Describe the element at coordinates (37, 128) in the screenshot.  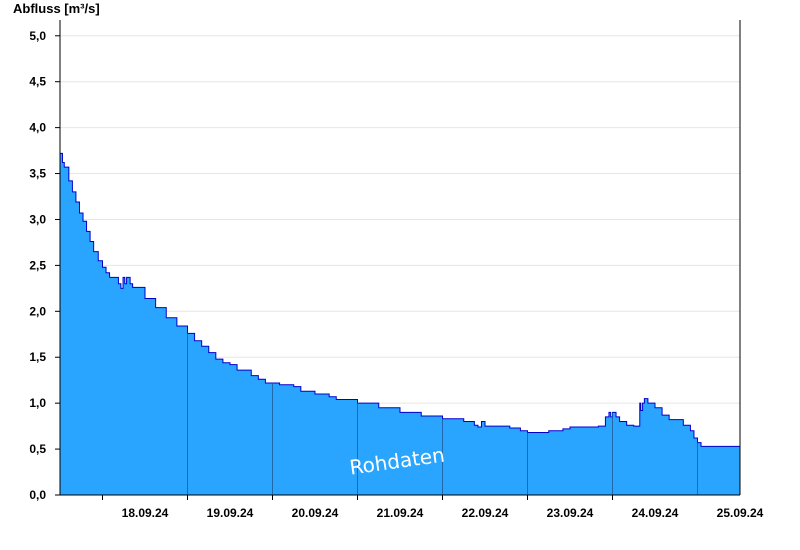
I see `y-tick-label-8: 4,0` at that location.